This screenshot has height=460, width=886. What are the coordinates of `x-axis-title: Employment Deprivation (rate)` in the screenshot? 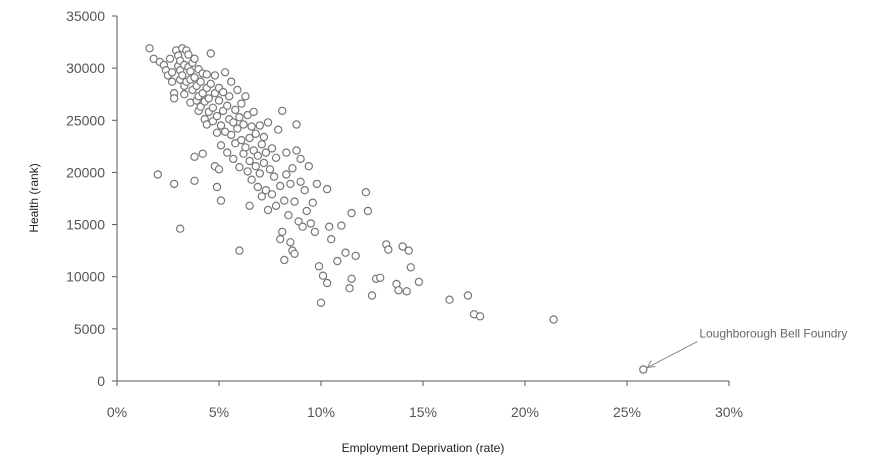 It's located at (423, 448).